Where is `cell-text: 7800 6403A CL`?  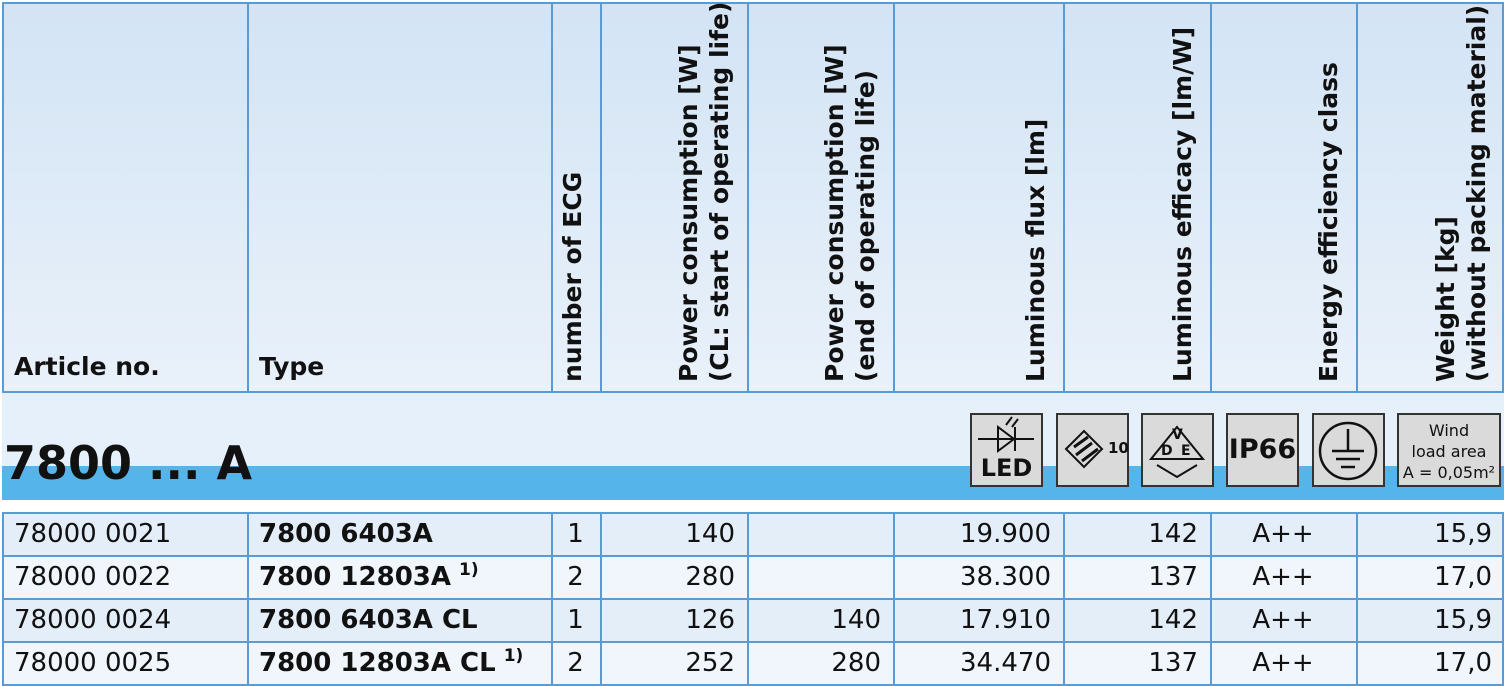
cell-text: 7800 6403A CL is located at coordinates (368, 620).